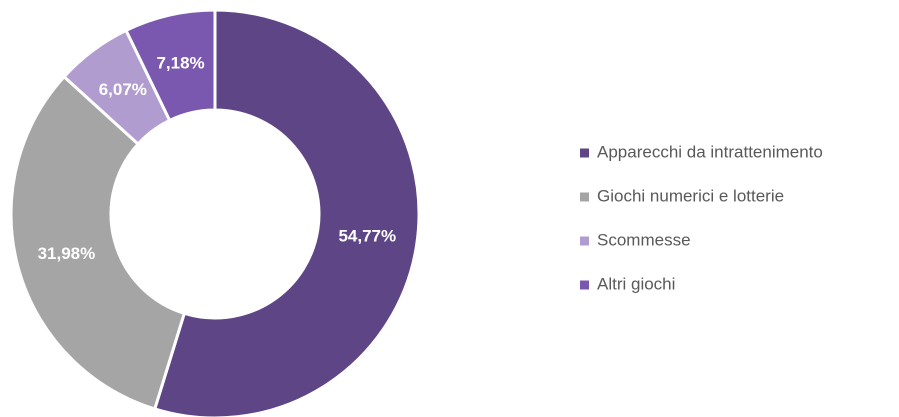  I want to click on slice-label: 6,07%, so click(123, 89).